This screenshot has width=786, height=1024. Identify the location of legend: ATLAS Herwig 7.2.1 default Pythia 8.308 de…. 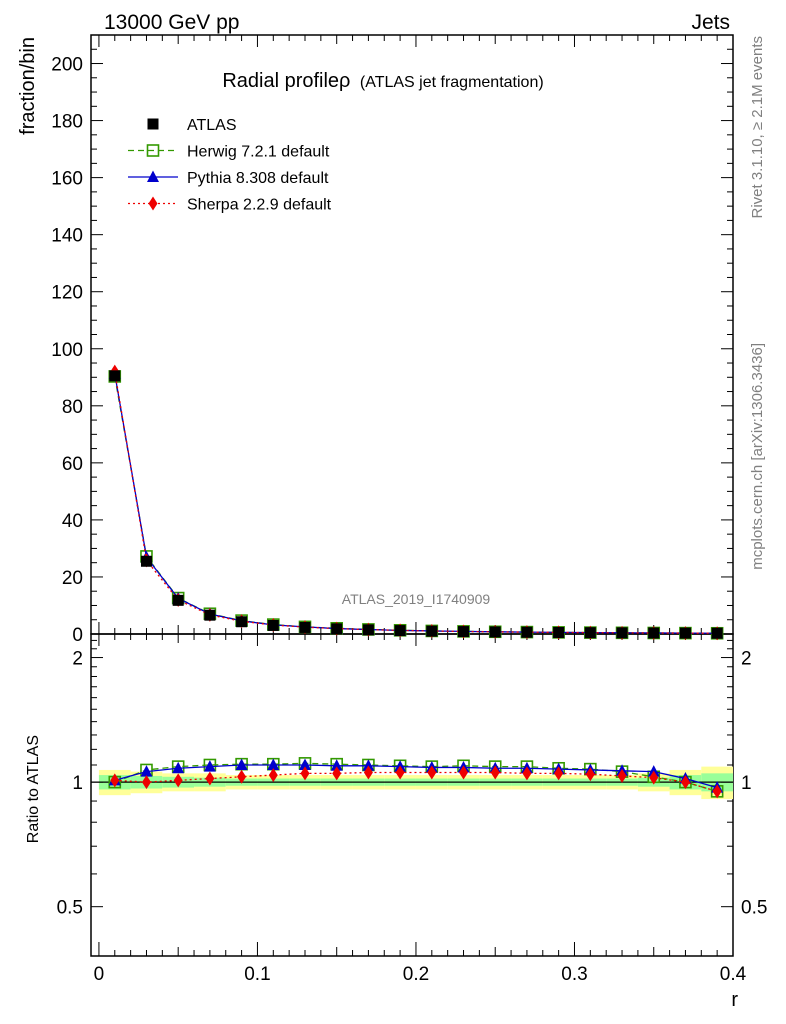
(230, 165).